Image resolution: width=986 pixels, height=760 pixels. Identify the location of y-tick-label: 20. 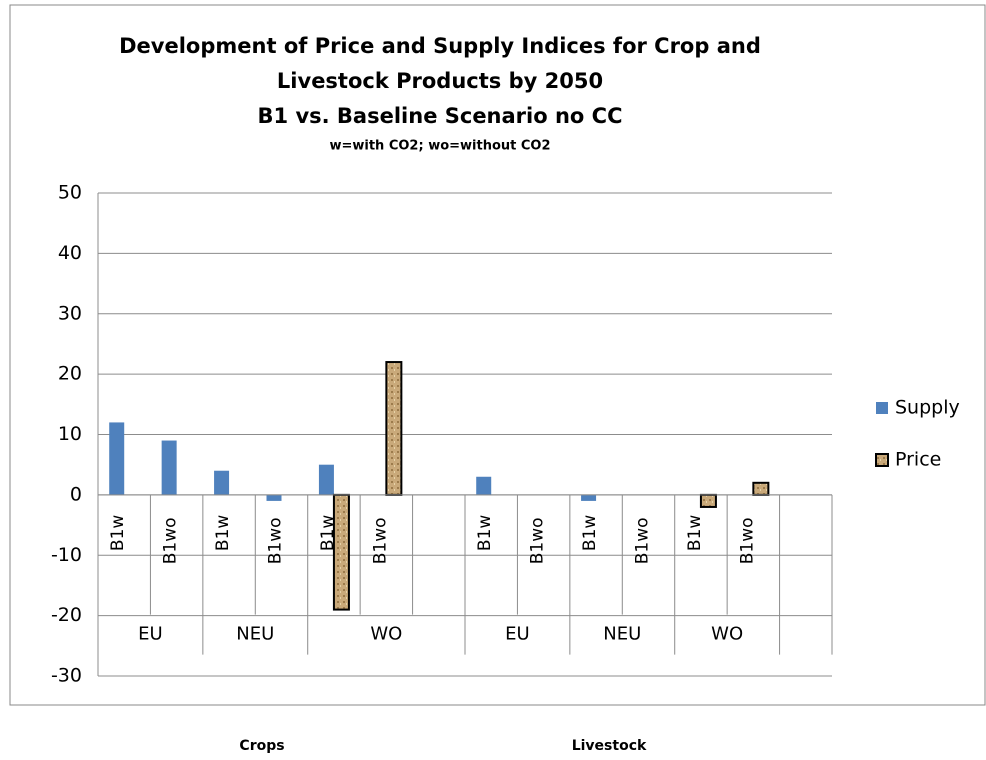
(70, 374).